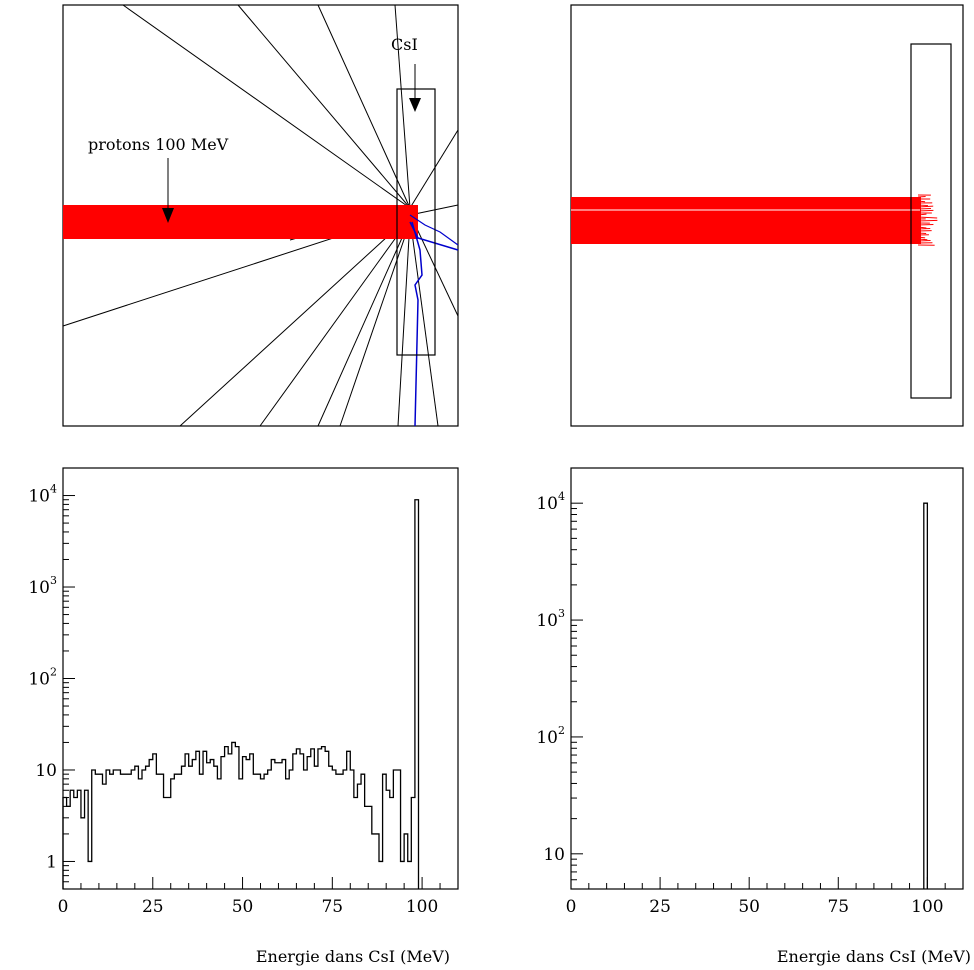 Image resolution: width=974 pixels, height=970 pixels. I want to click on x-ticks-right: 0 25 50 75 100, so click(765, 897).